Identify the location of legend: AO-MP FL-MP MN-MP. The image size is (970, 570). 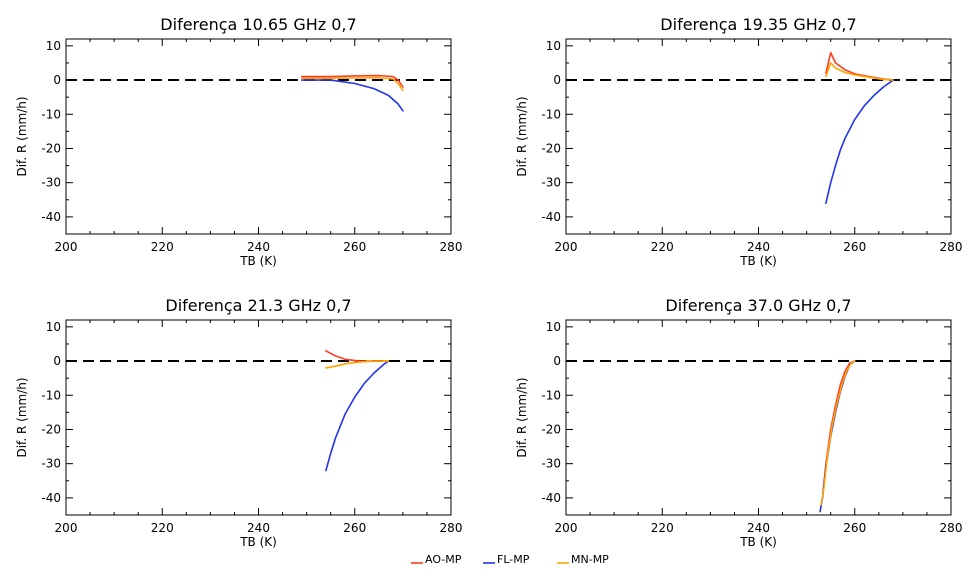
(510, 559).